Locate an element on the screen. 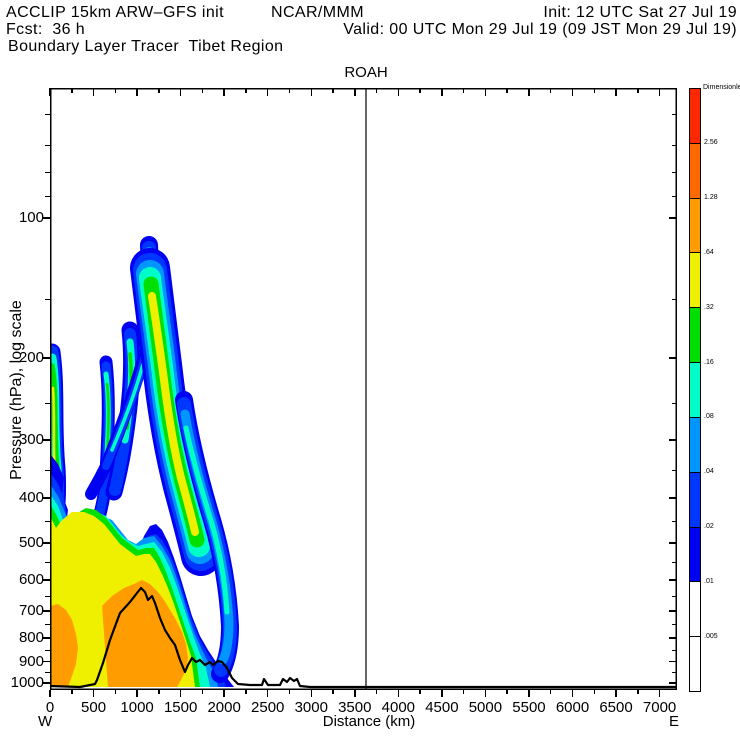  x-tick-label: 500 is located at coordinates (94, 707).